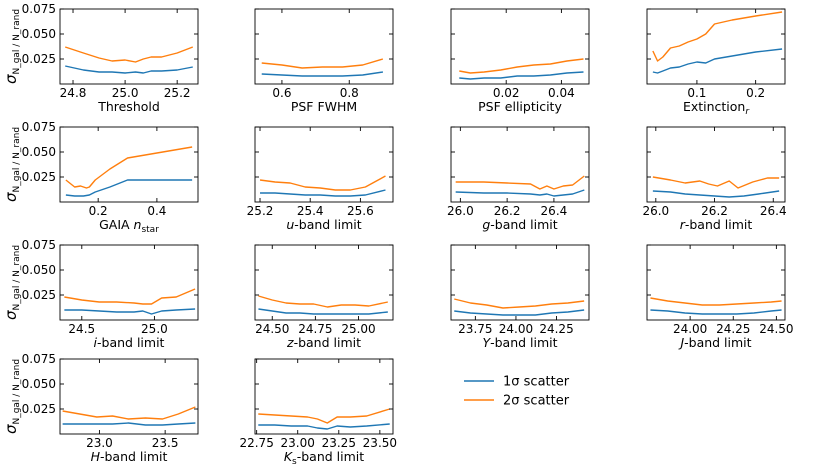  What do you see at coordinates (281, 93) in the screenshot?
I see `x-tick-label: 0.6` at bounding box center [281, 93].